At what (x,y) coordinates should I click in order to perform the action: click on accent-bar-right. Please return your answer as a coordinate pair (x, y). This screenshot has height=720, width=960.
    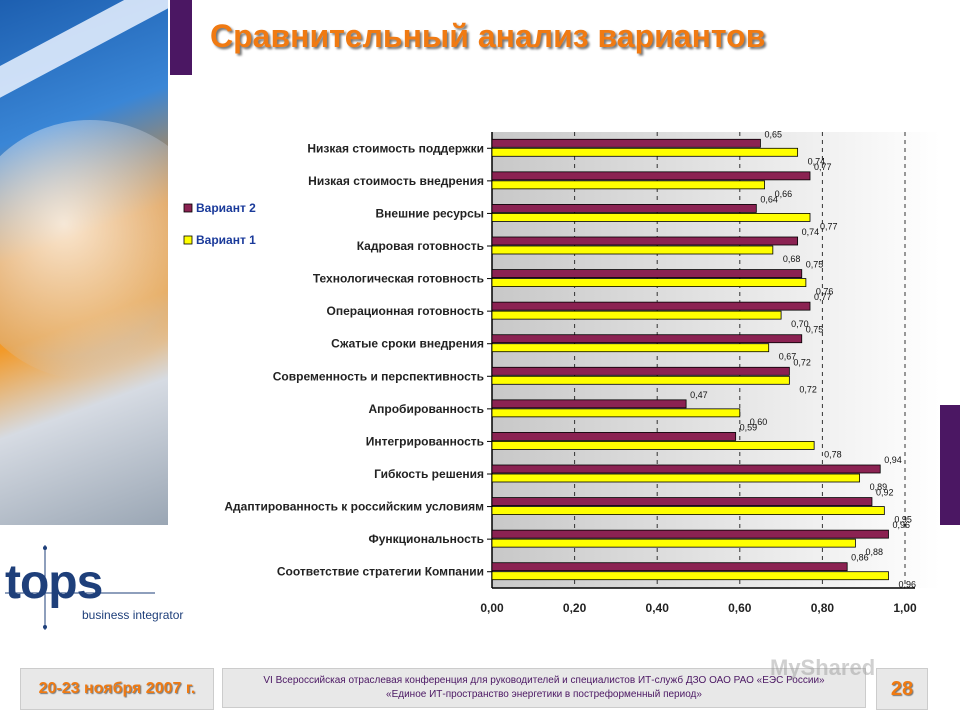
    Looking at the image, I should click on (950, 465).